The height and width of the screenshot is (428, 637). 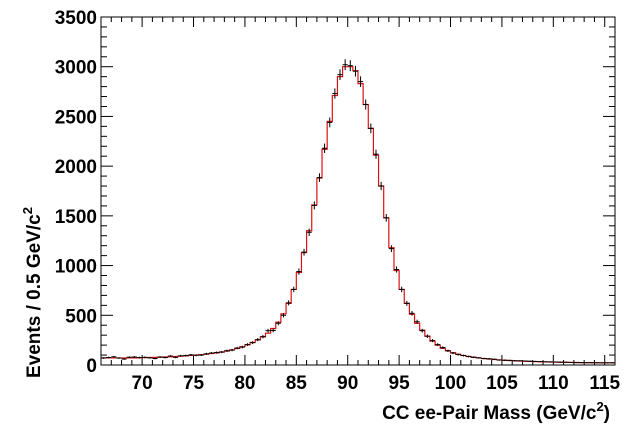 What do you see at coordinates (496, 411) in the screenshot?
I see `x-axis-title: CC ee-Pair Mass (GeV/c2)` at bounding box center [496, 411].